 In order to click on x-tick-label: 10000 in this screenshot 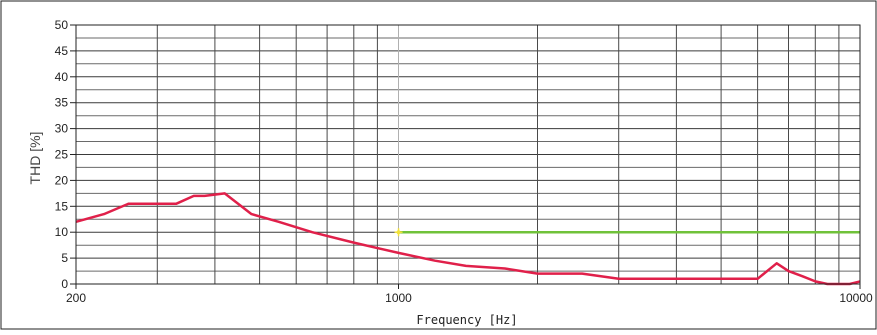, I will do `click(856, 298)`.